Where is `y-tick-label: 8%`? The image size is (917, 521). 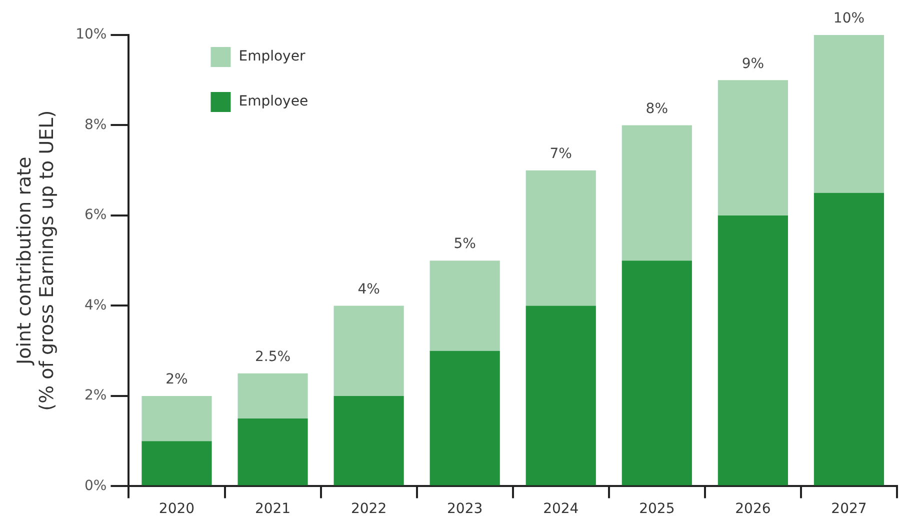 y-tick-label: 8% is located at coordinates (95, 124).